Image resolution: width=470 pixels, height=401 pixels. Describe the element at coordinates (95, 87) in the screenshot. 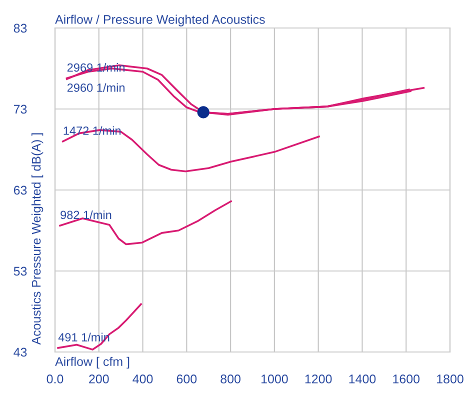

I see `series-label: 2960 1/min` at that location.